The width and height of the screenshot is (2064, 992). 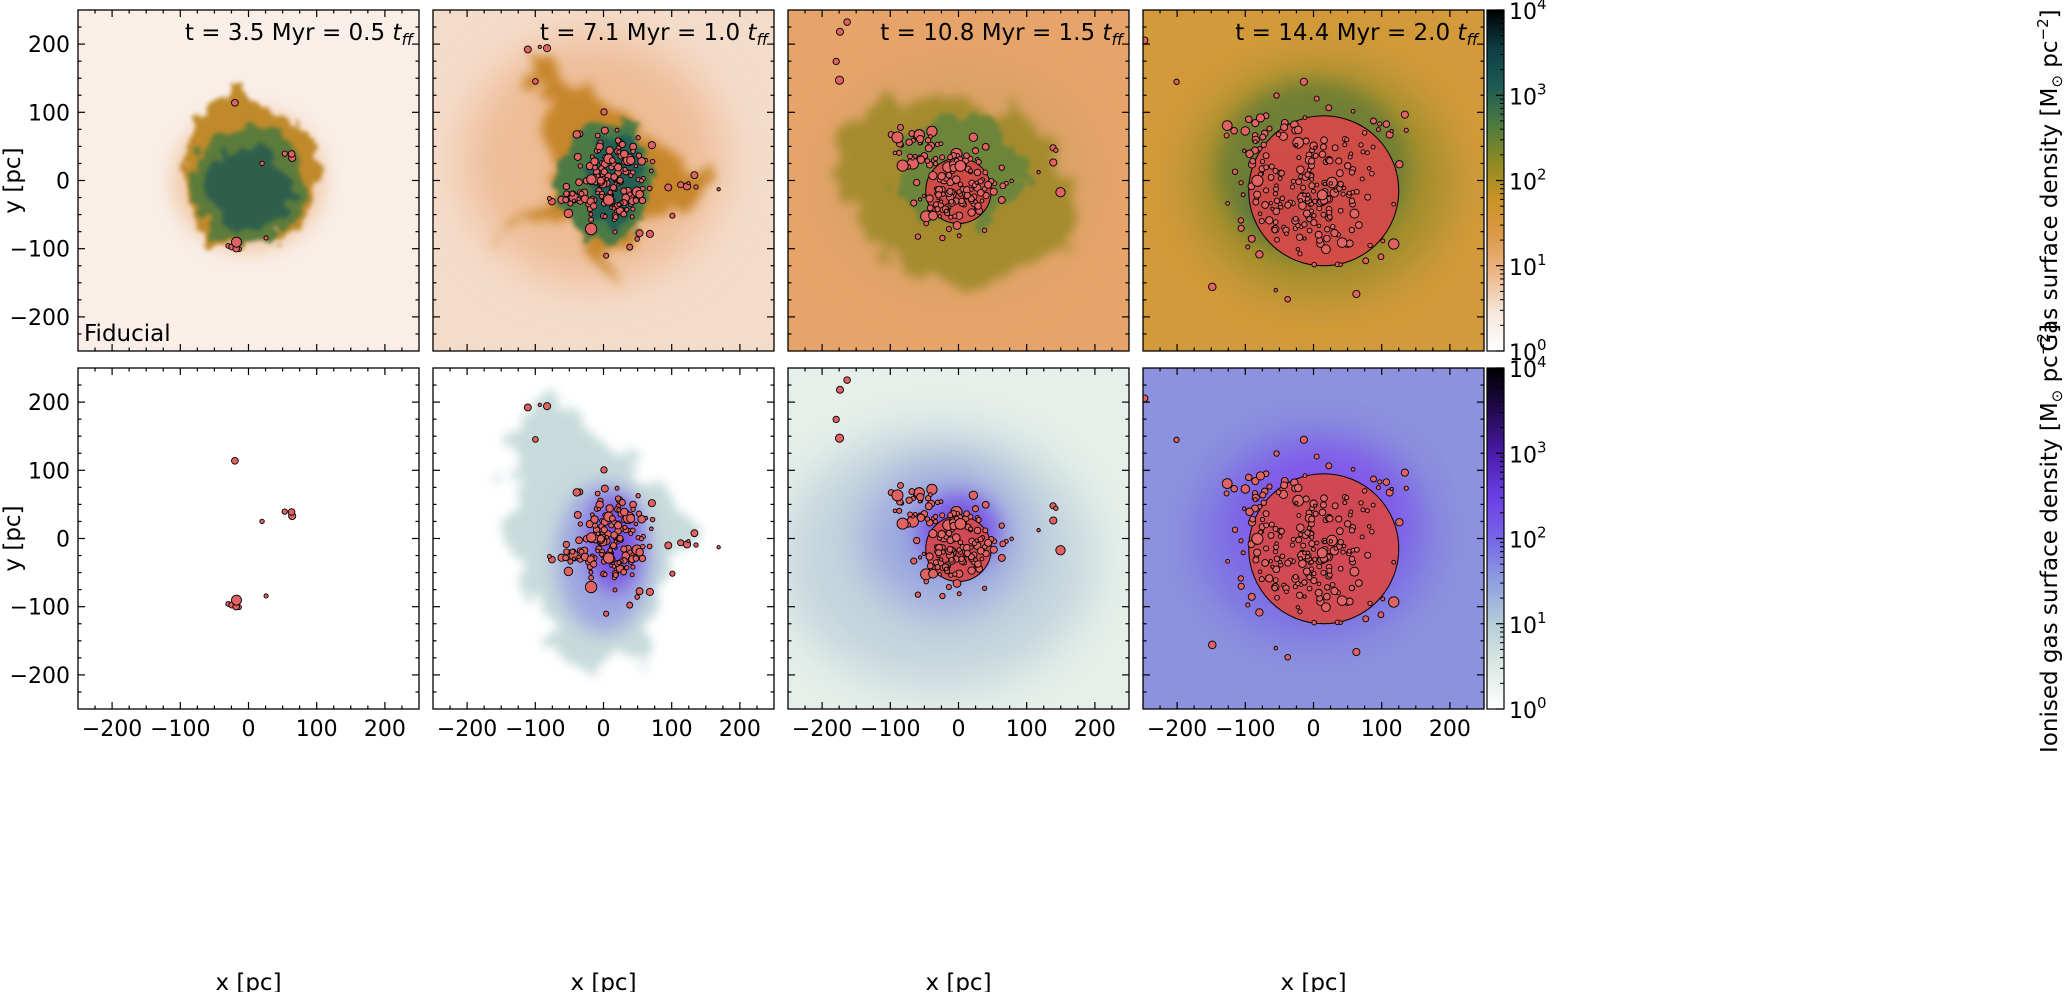 I want to click on colorbar-label: Gas surface density [M⊙ pc−2], so click(x=2049, y=180).